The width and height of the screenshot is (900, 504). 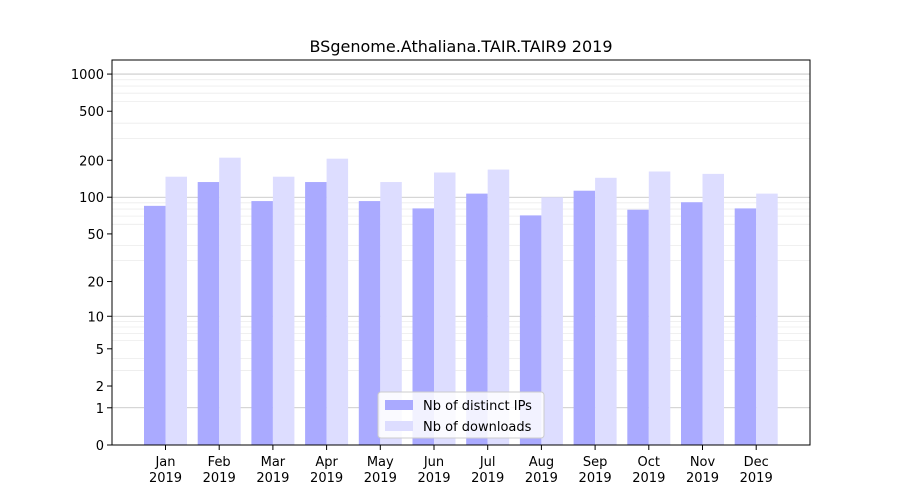 I want to click on y-tick-label: 50, so click(x=95, y=235).